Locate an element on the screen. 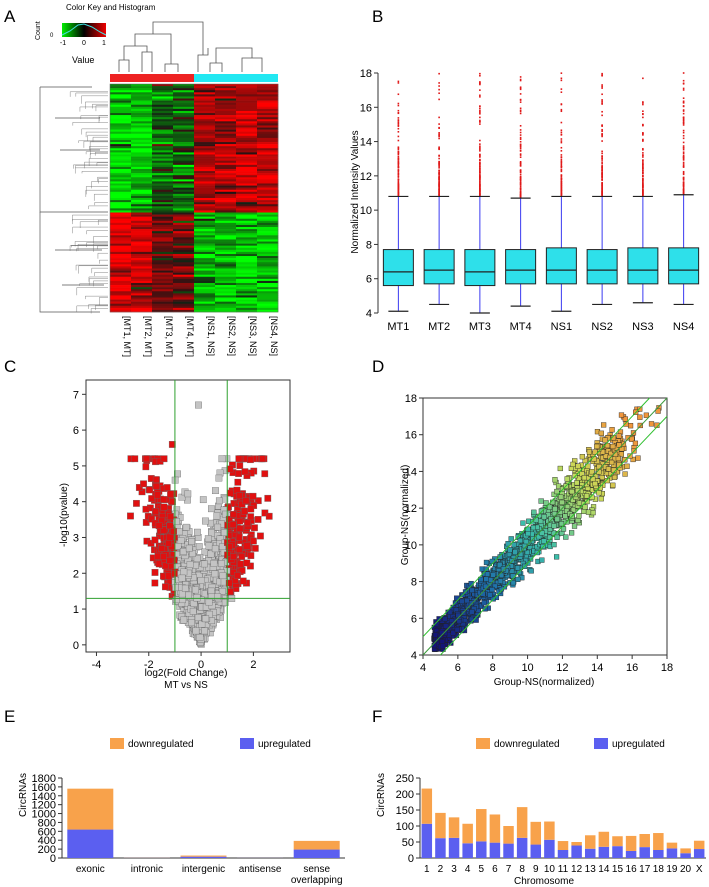 The image size is (709, 887). heatmap-frame is located at coordinates (194, 198).